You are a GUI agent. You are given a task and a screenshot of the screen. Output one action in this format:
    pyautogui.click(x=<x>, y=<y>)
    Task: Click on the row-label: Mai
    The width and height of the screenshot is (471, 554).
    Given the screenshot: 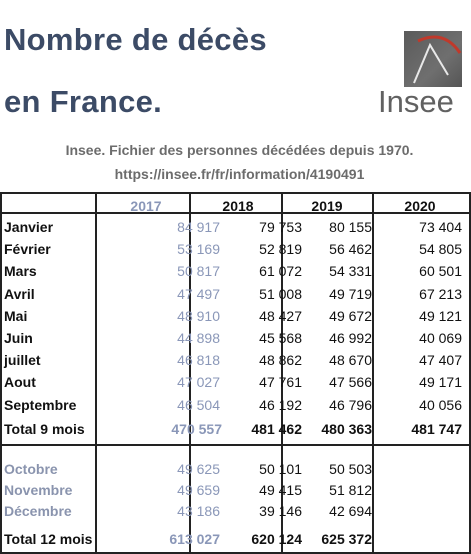 What is the action you would take?
    pyautogui.click(x=16, y=316)
    